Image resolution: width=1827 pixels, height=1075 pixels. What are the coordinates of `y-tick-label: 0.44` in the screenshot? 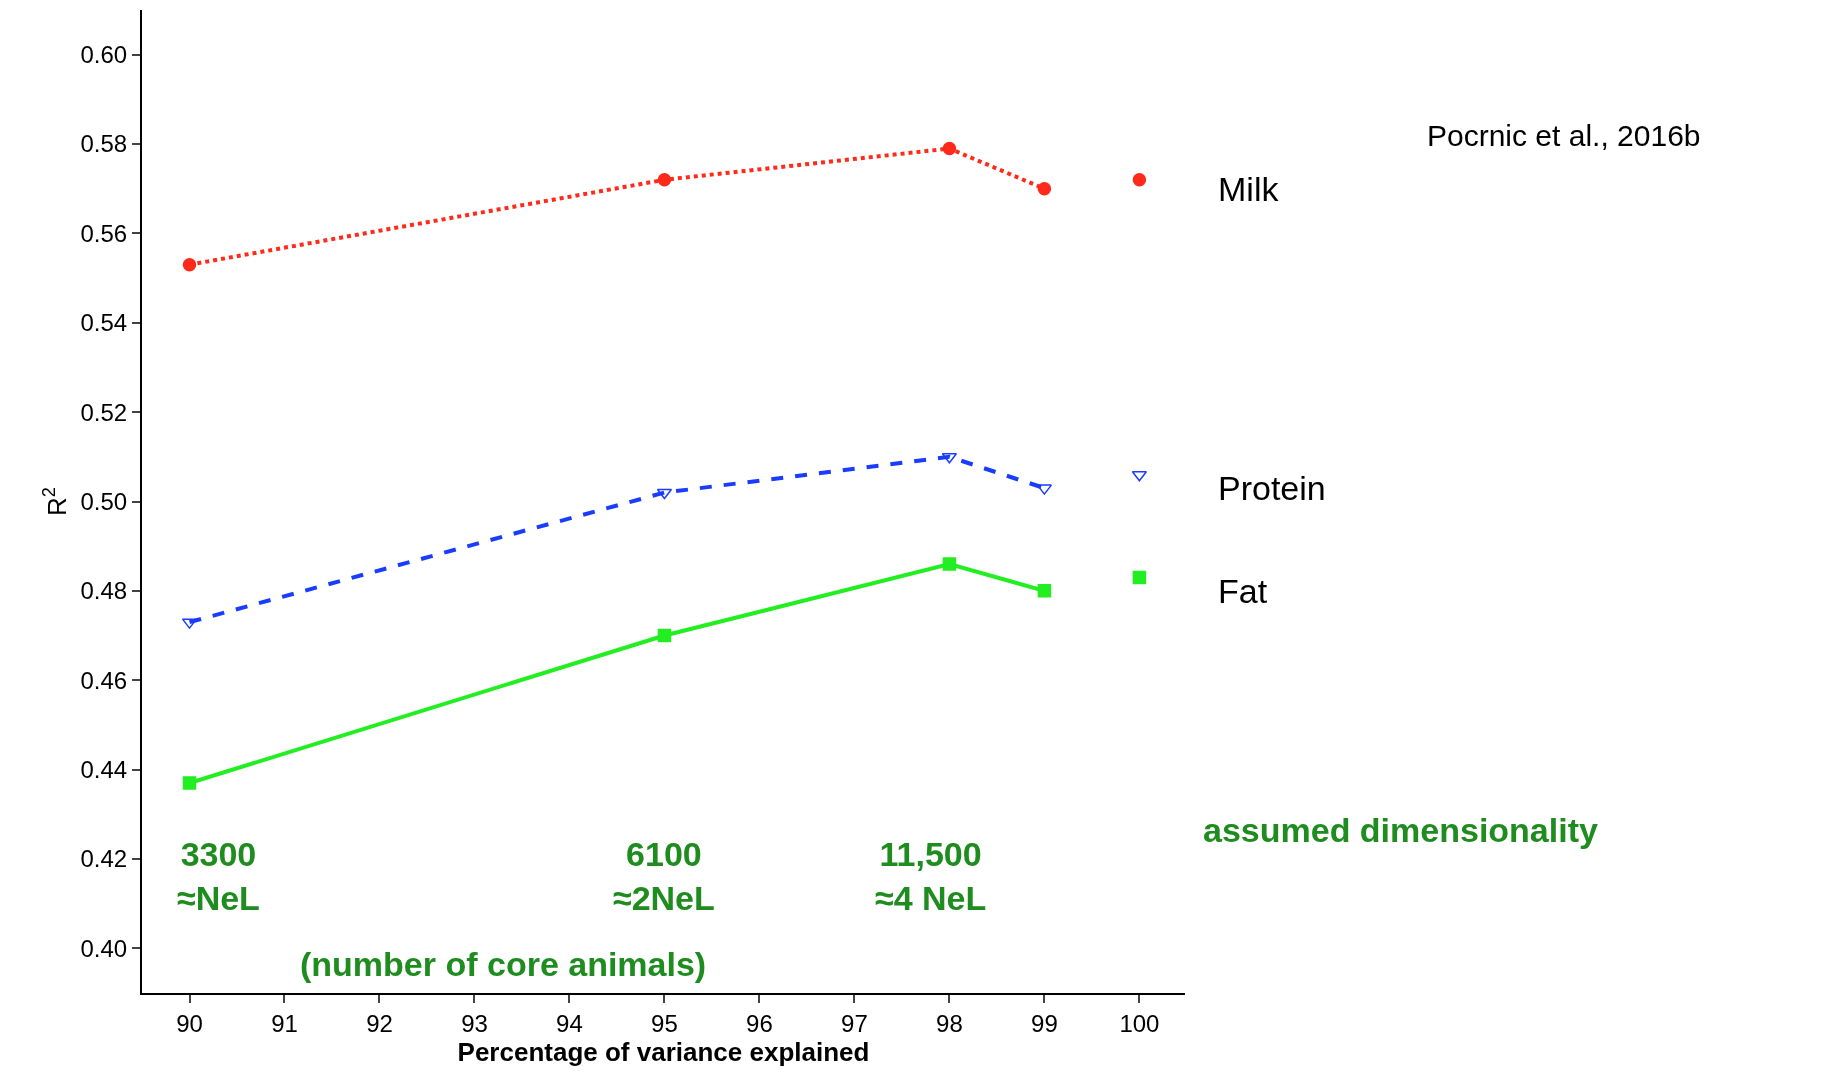 It's located at (104, 769).